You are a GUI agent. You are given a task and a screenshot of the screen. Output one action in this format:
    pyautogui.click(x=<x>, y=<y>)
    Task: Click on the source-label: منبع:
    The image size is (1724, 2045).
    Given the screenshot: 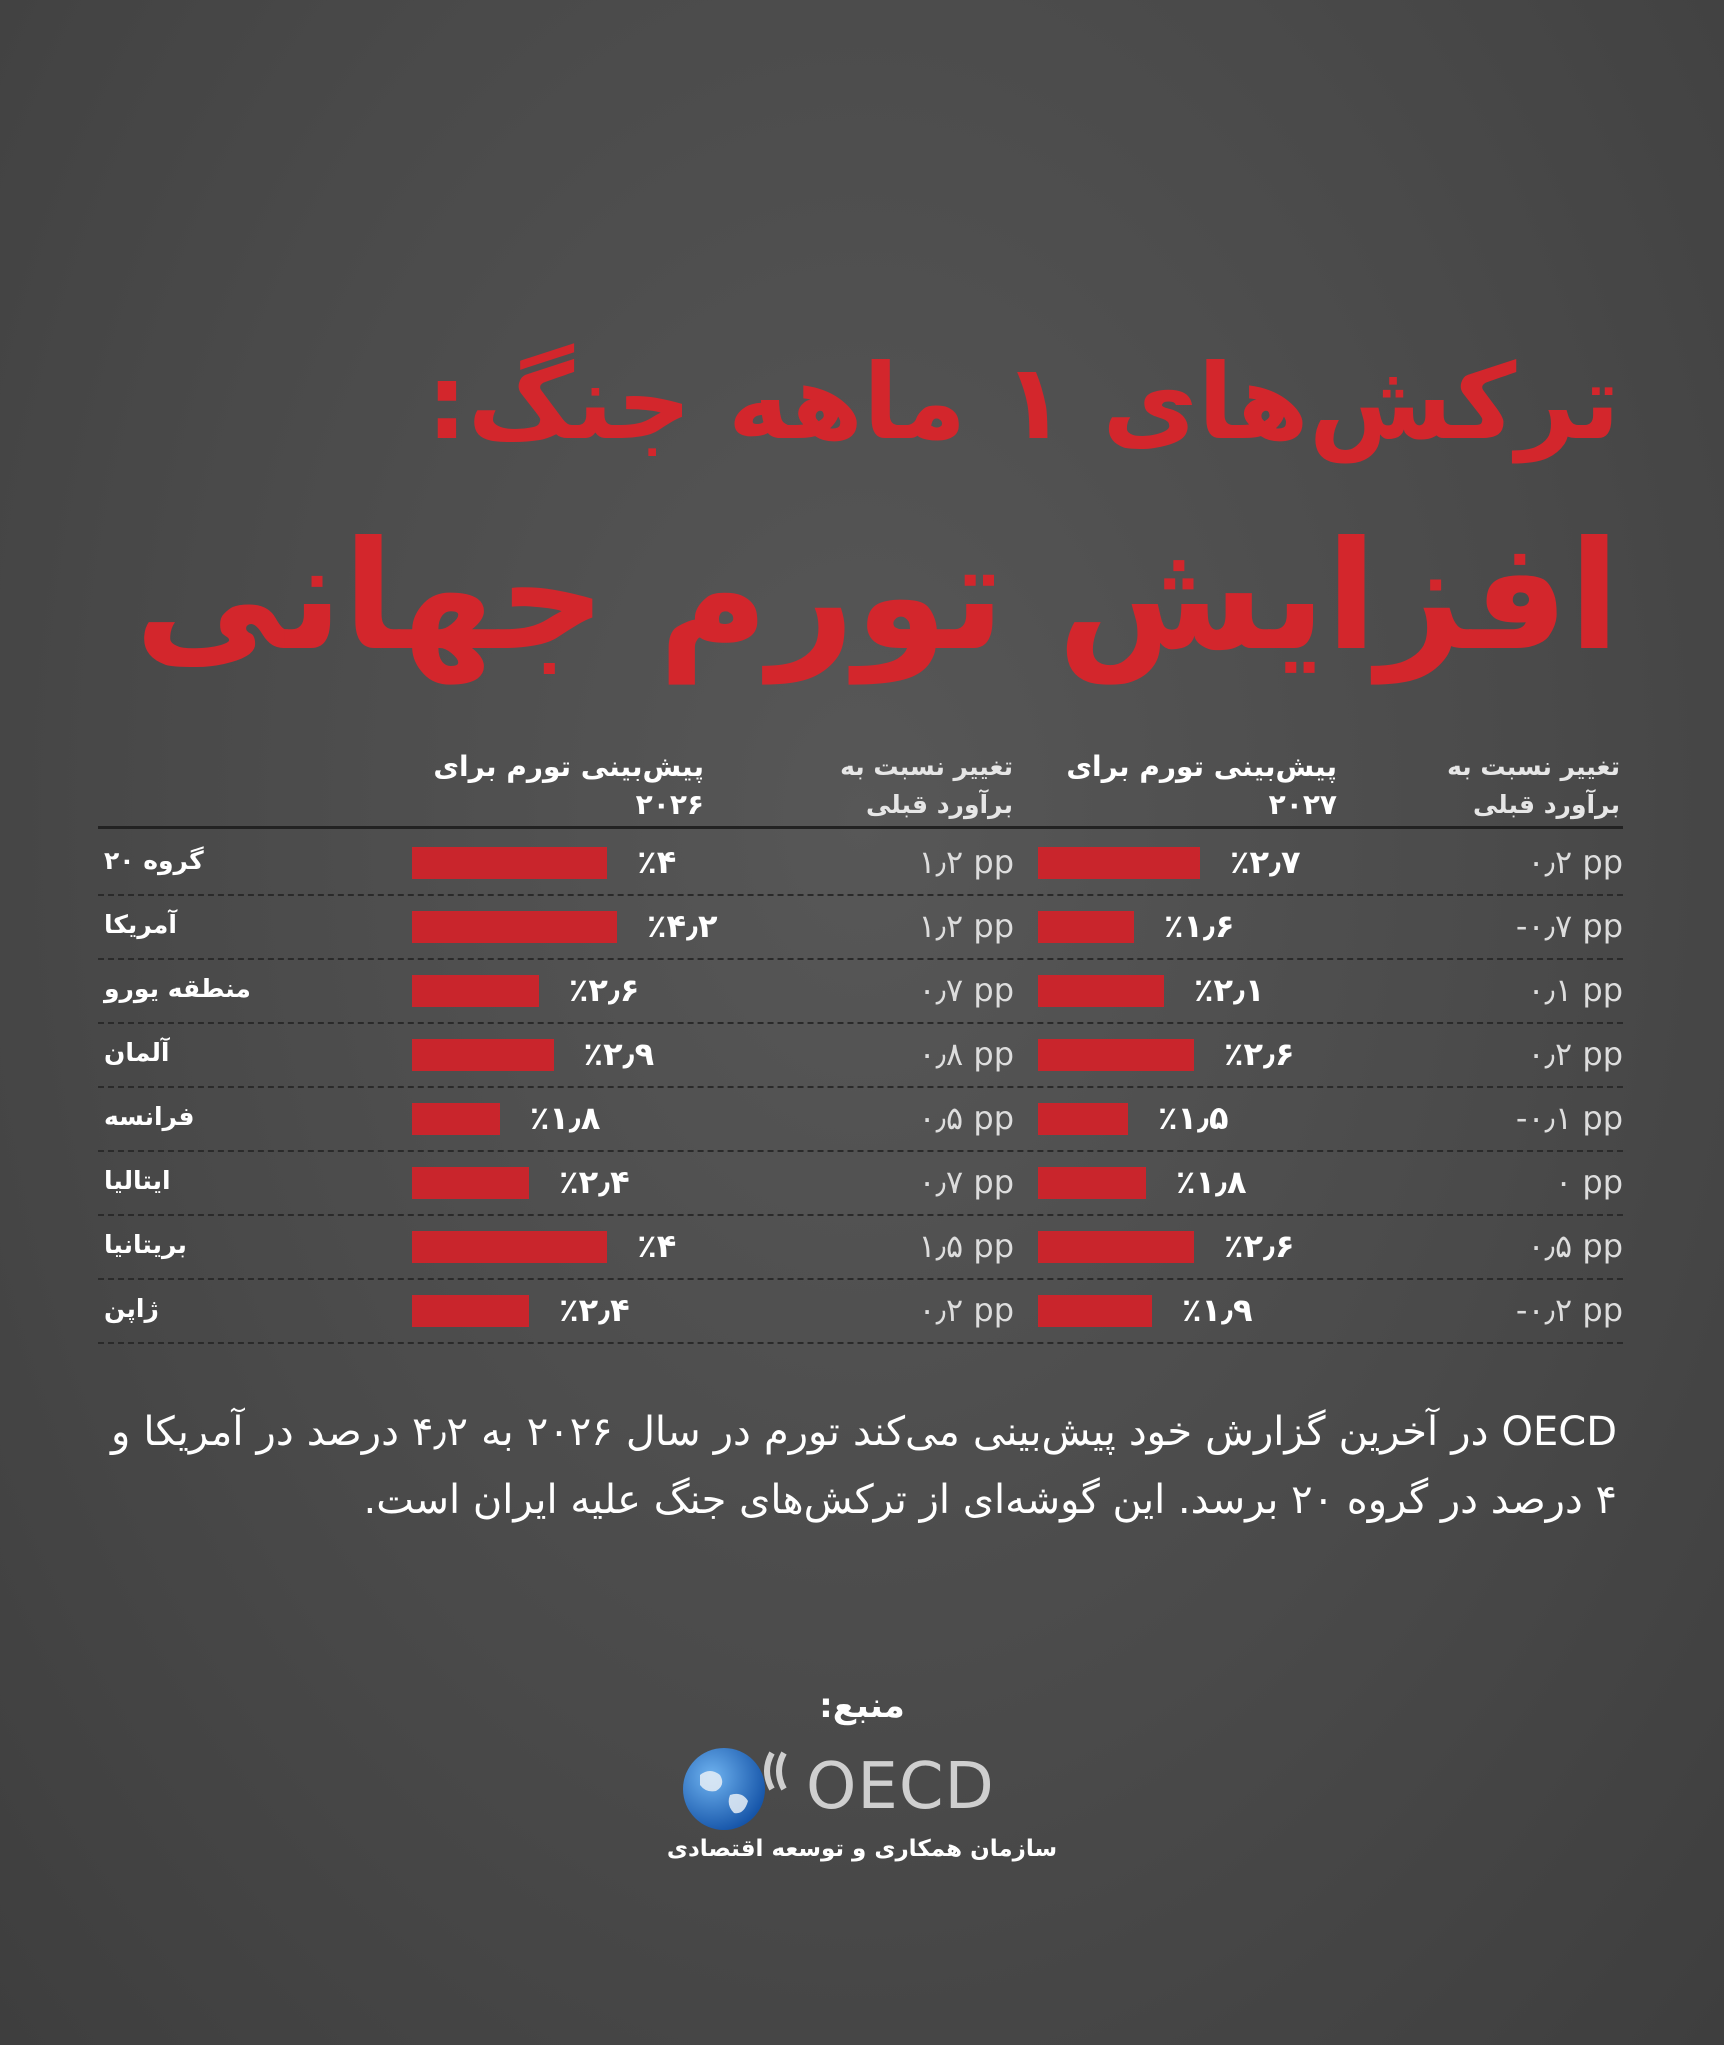 What is the action you would take?
    pyautogui.click(x=862, y=1706)
    